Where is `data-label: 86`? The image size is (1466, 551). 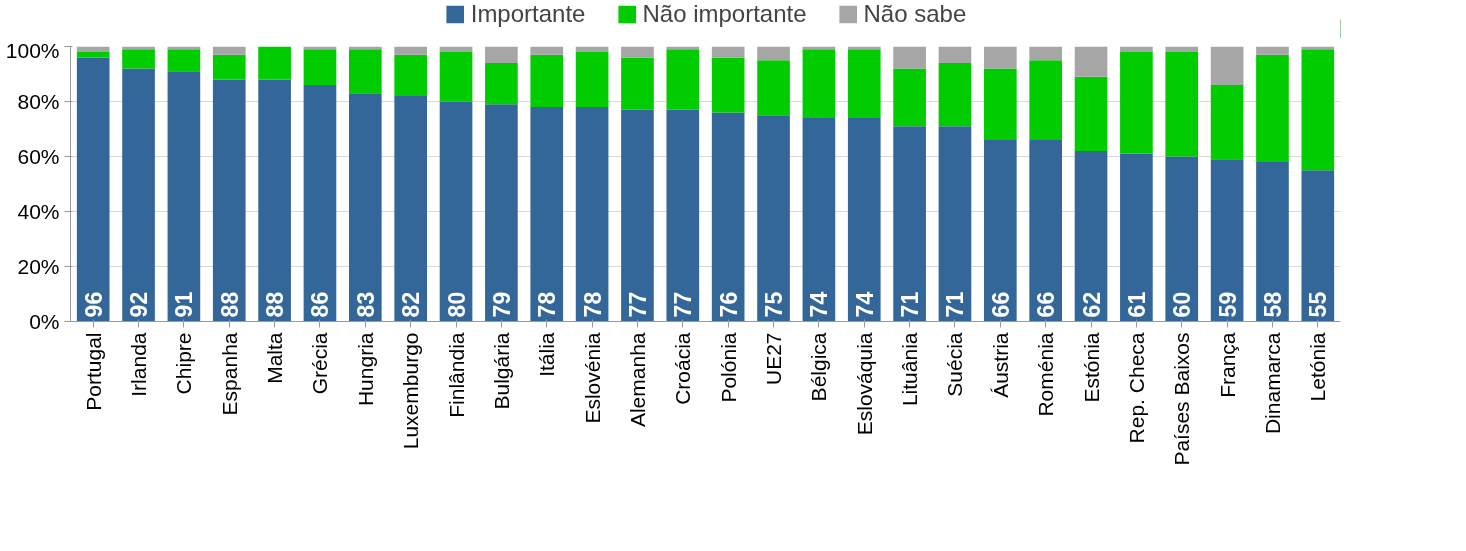 data-label: 86 is located at coordinates (320, 304).